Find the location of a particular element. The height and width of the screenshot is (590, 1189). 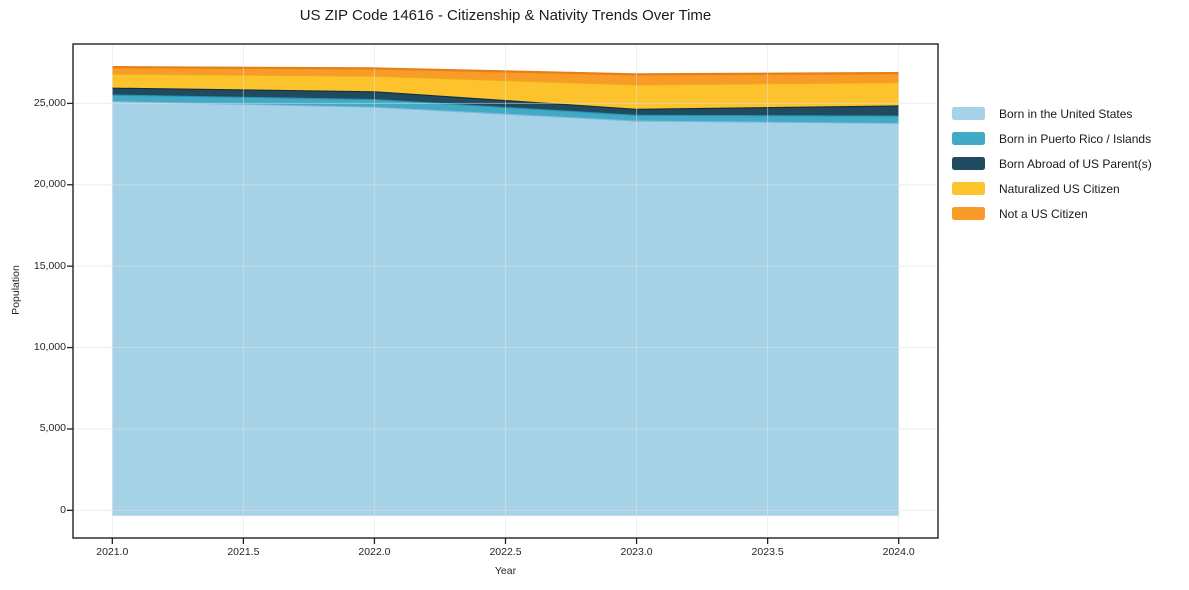

legend-item-1: Born in Puerto Rico / Islands is located at coordinates (1052, 138).